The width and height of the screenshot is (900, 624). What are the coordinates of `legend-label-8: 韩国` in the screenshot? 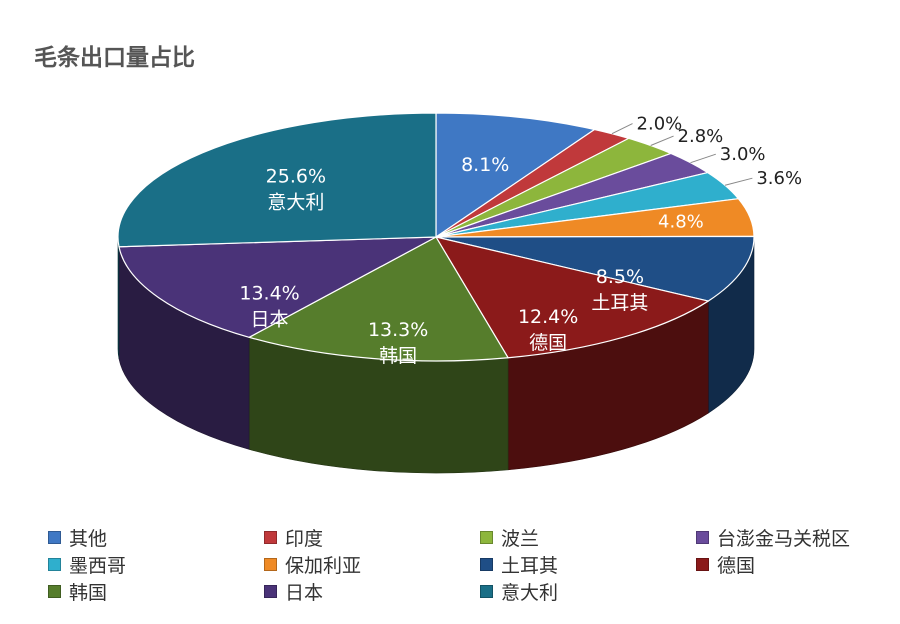 It's located at (88, 592).